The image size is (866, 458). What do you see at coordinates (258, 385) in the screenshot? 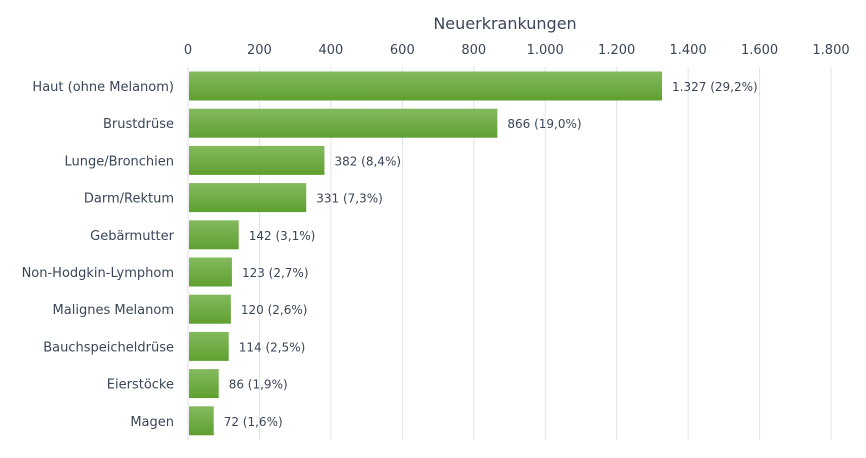
I see `data-label: 86 (1,9%)` at bounding box center [258, 385].